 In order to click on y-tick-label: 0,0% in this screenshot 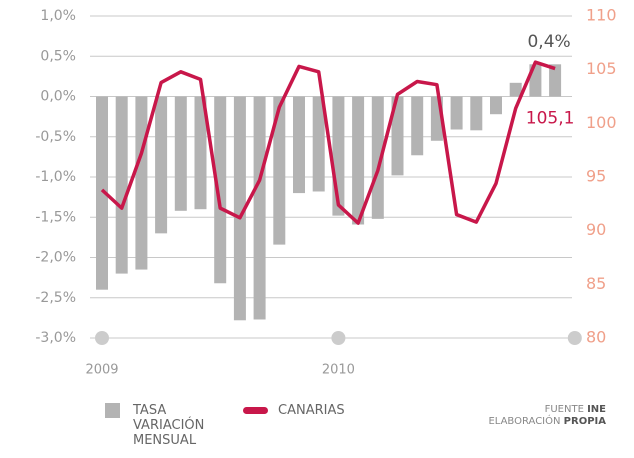, I will do `click(58, 97)`.